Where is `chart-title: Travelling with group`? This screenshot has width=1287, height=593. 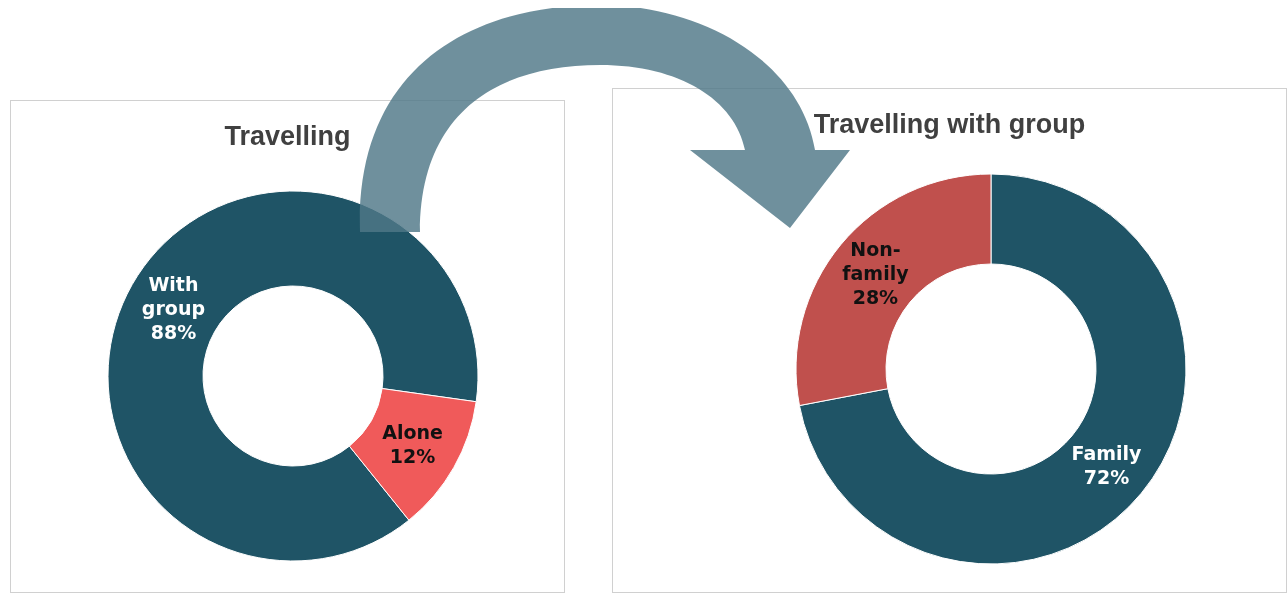 chart-title: Travelling with group is located at coordinates (949, 124).